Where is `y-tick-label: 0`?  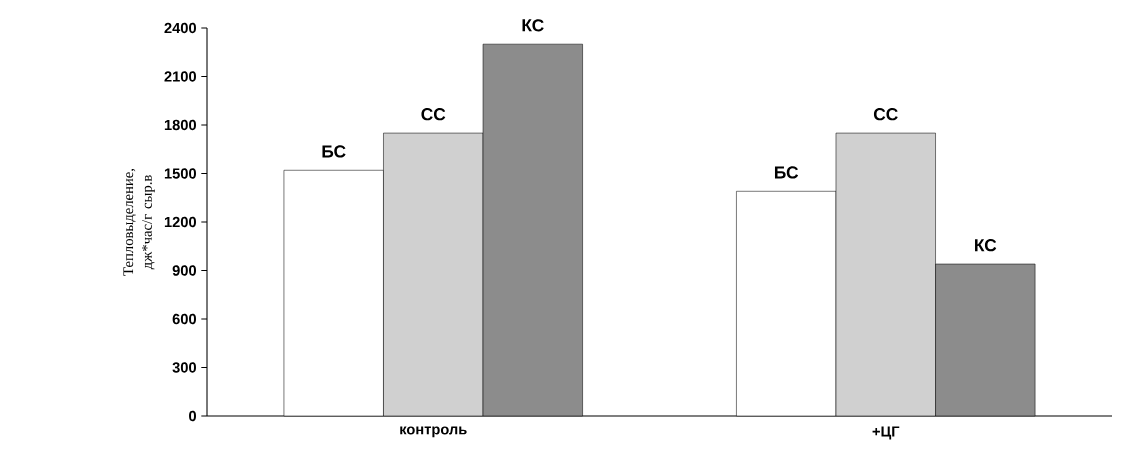
y-tick-label: 0 is located at coordinates (192, 416).